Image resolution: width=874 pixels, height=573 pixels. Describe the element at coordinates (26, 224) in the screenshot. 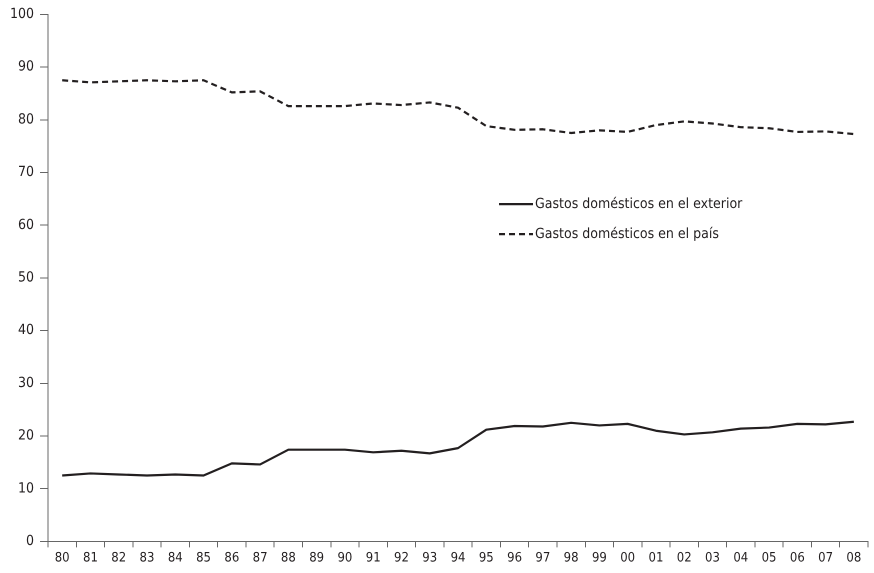

I see `y-tick-label: 60` at that location.